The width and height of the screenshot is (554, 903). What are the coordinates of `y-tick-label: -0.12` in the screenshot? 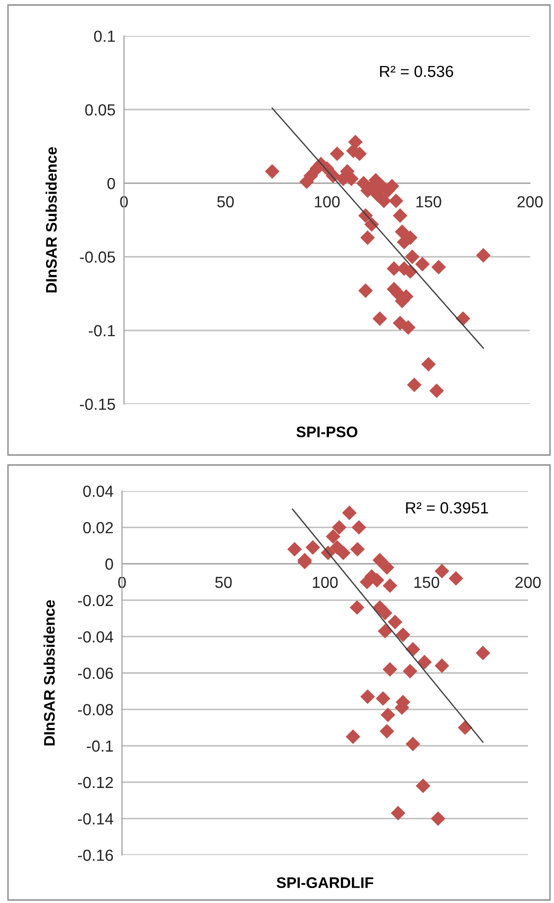 It's located at (95, 782).